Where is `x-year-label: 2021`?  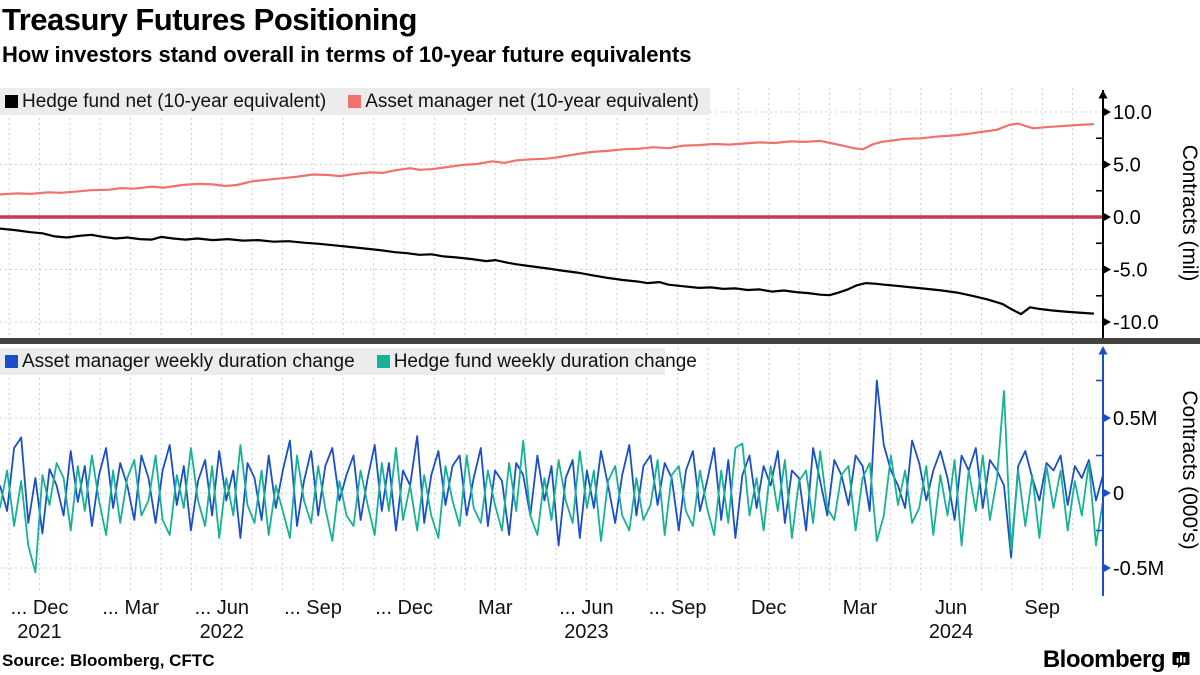
x-year-label: 2021 is located at coordinates (39, 632).